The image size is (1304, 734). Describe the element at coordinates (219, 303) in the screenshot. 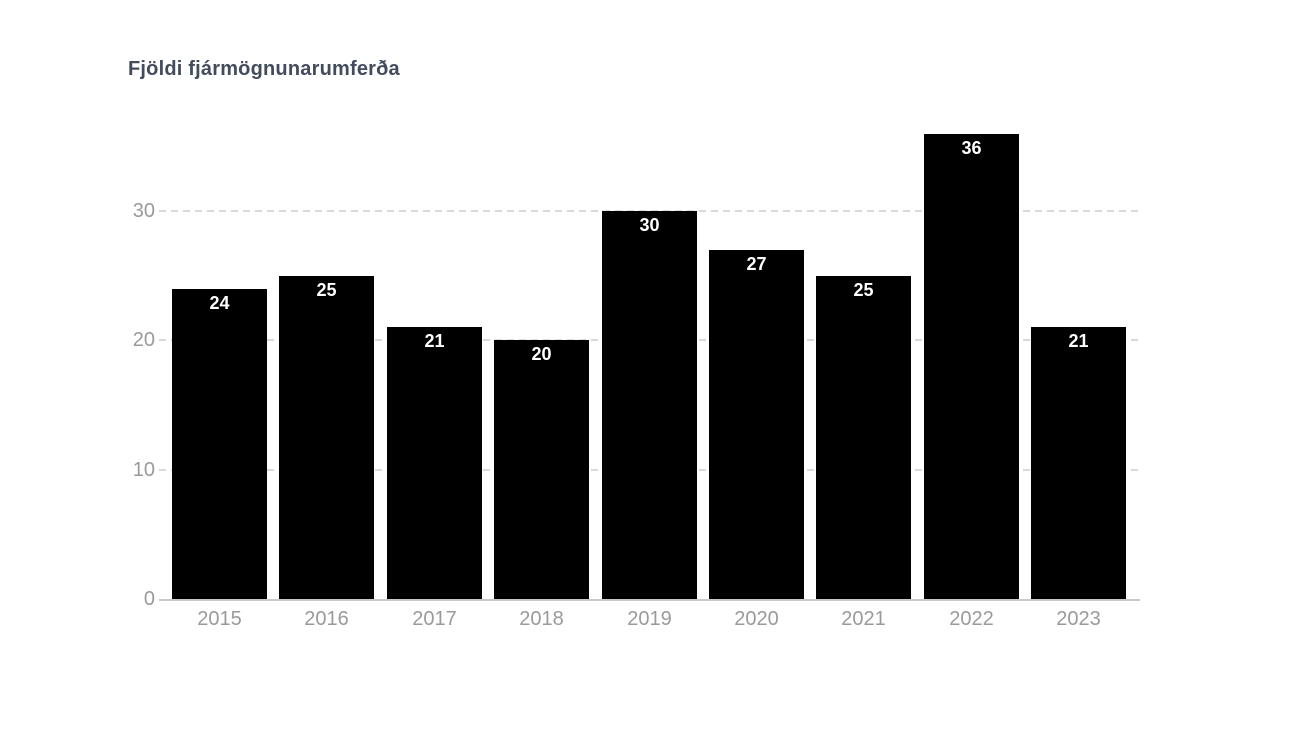

I see `bar-value-label: 24` at that location.